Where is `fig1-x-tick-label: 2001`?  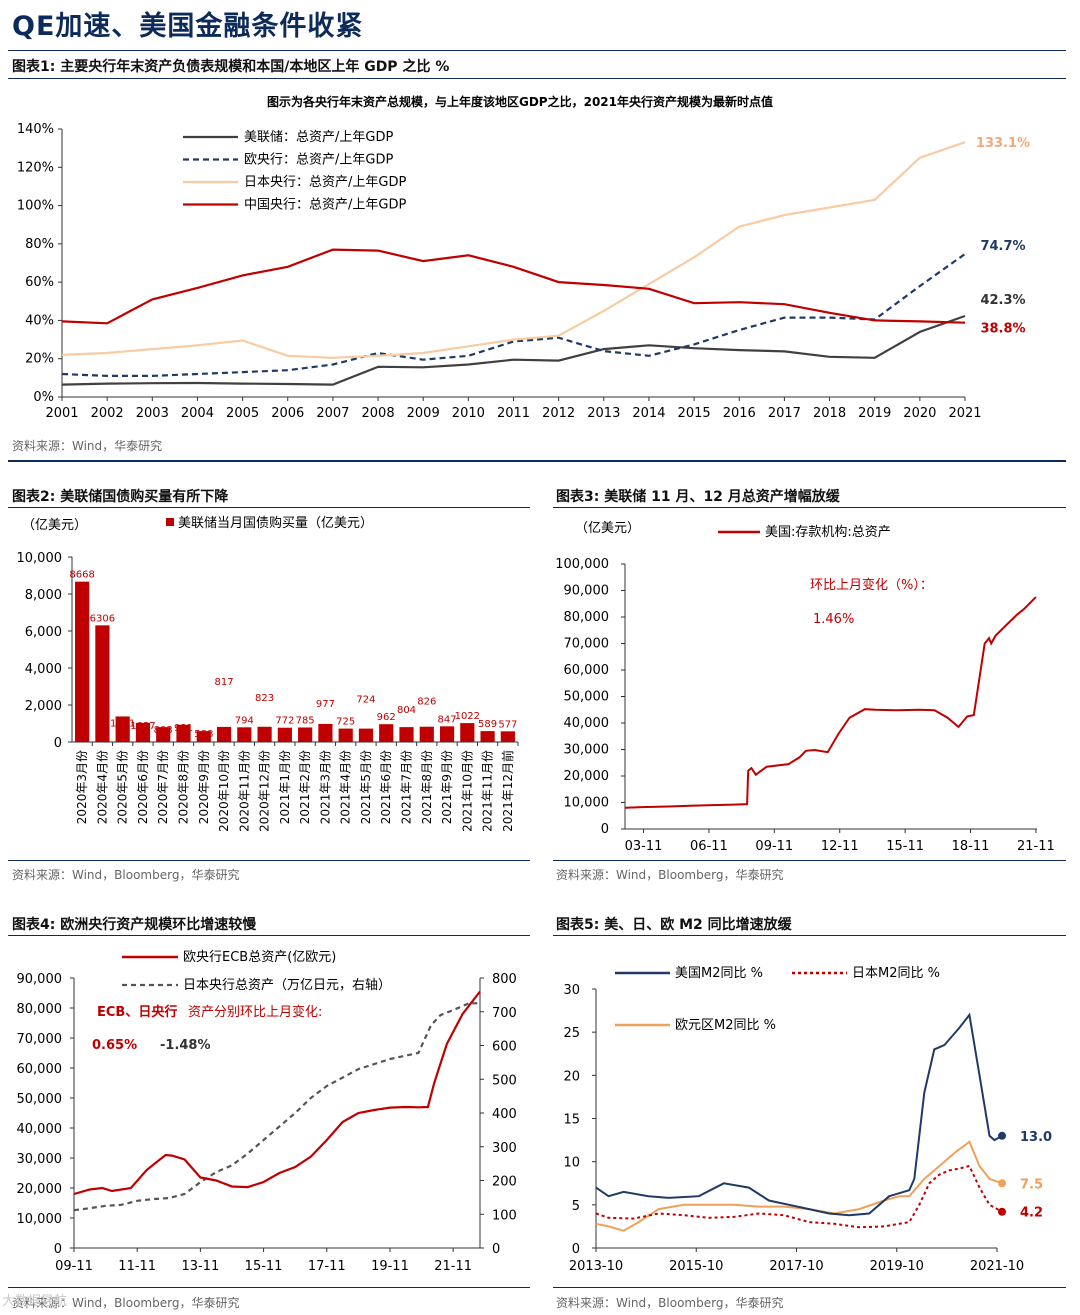
fig1-x-tick-label: 2001 is located at coordinates (61, 413).